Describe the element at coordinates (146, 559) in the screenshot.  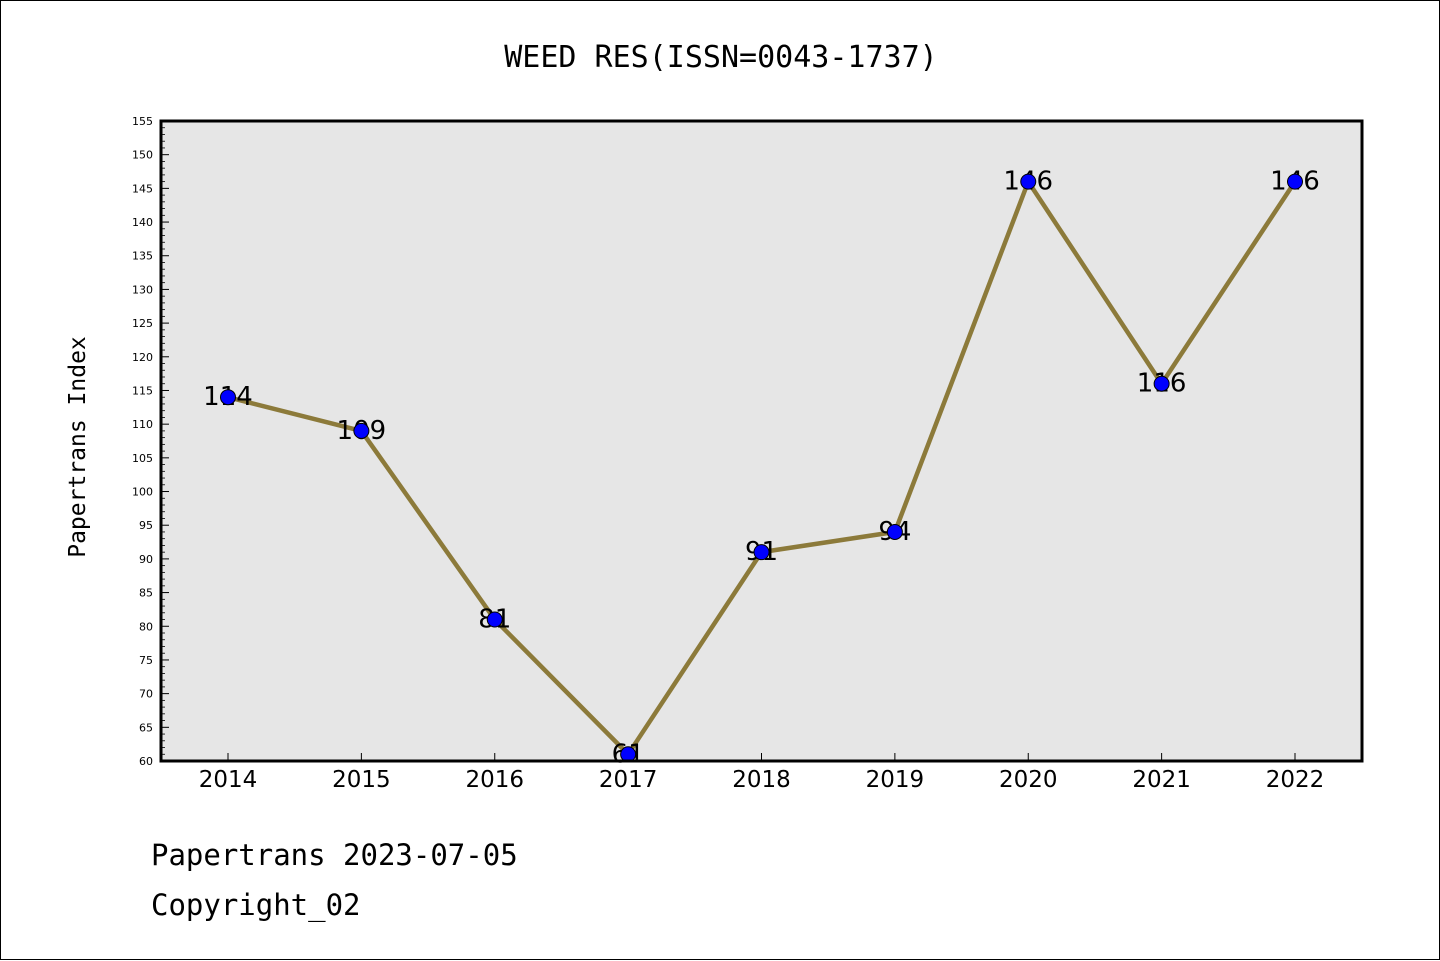
I see `y-tick-label: 90` at that location.